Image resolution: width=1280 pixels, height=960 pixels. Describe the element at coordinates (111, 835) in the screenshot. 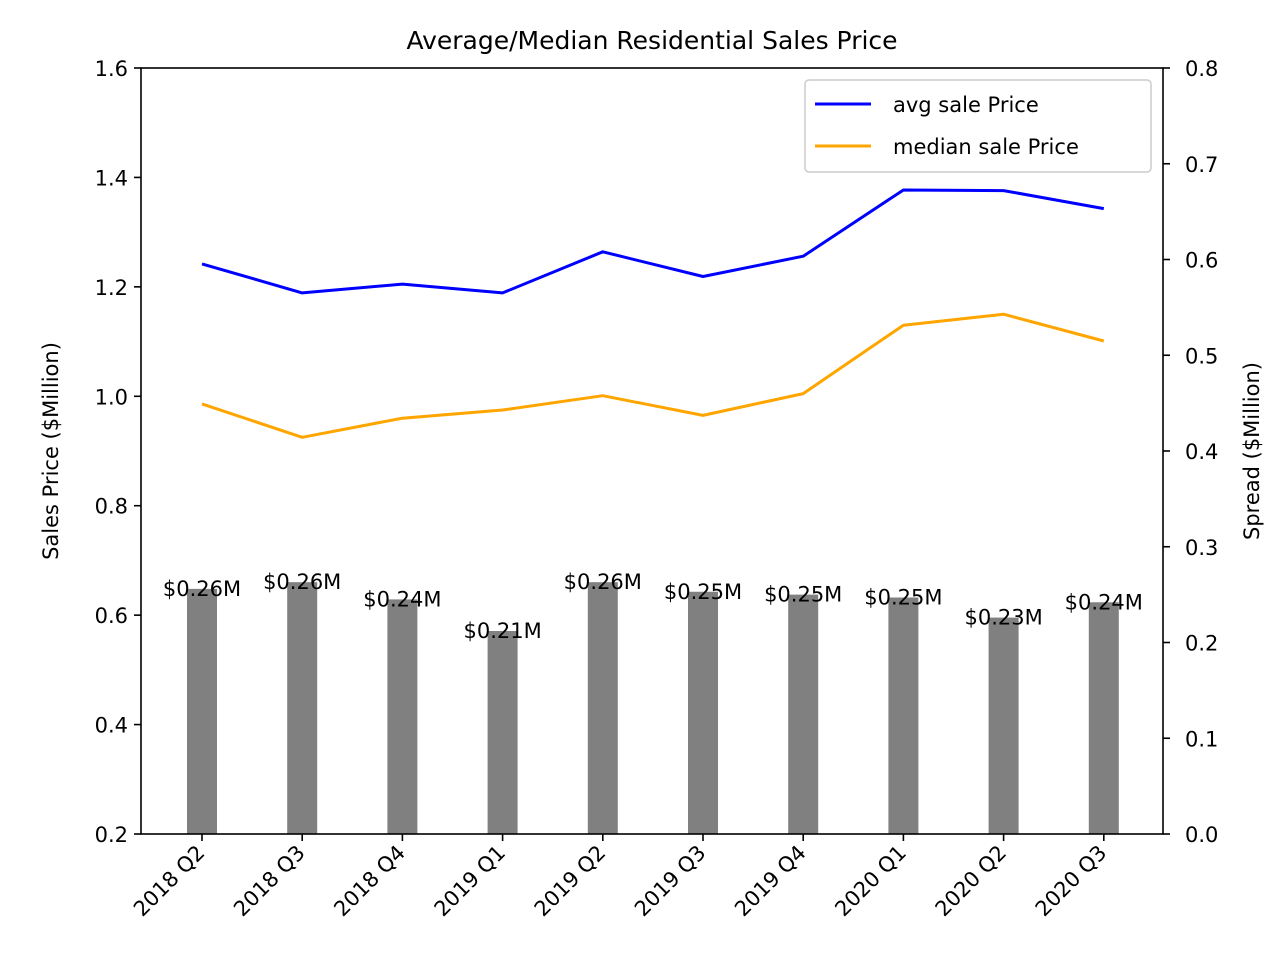

I see `left-tick-label: 0.2` at that location.